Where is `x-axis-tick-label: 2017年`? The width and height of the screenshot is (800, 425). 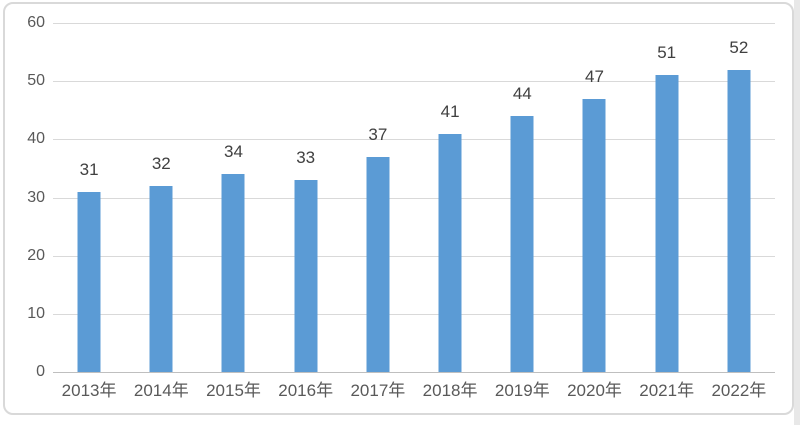
x-axis-tick-label: 2017年 is located at coordinates (378, 390).